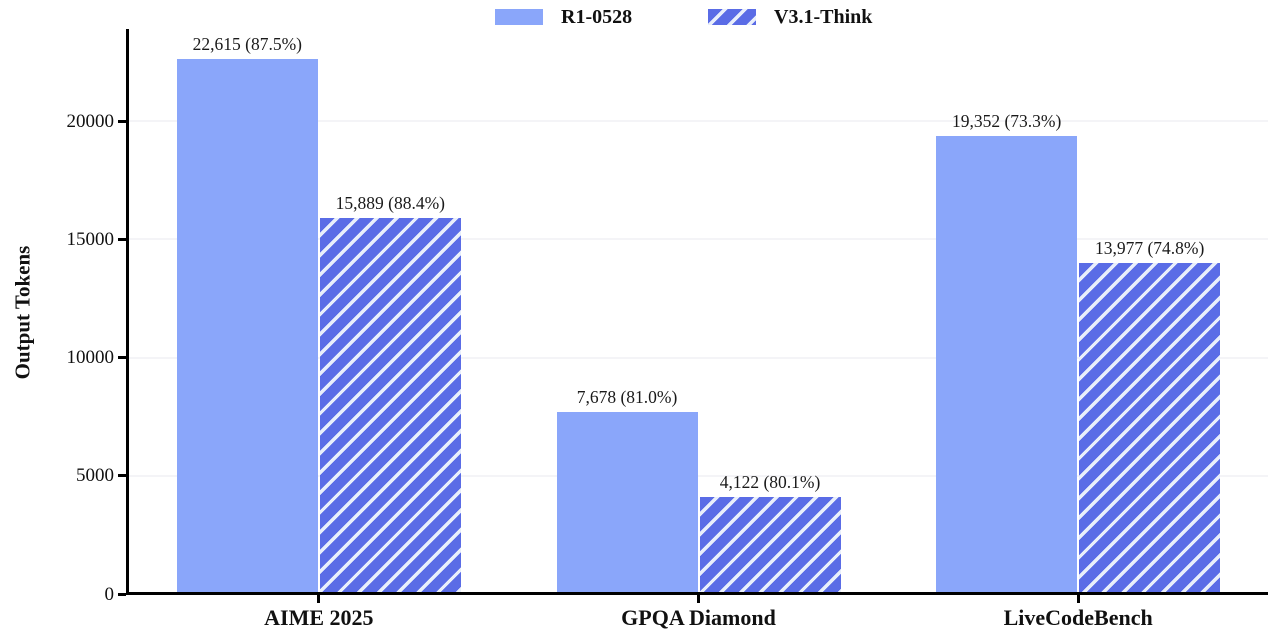 This screenshot has width=1280, height=639. What do you see at coordinates (627, 503) in the screenshot?
I see `bar-r1-0528-gpqa-diamond` at bounding box center [627, 503].